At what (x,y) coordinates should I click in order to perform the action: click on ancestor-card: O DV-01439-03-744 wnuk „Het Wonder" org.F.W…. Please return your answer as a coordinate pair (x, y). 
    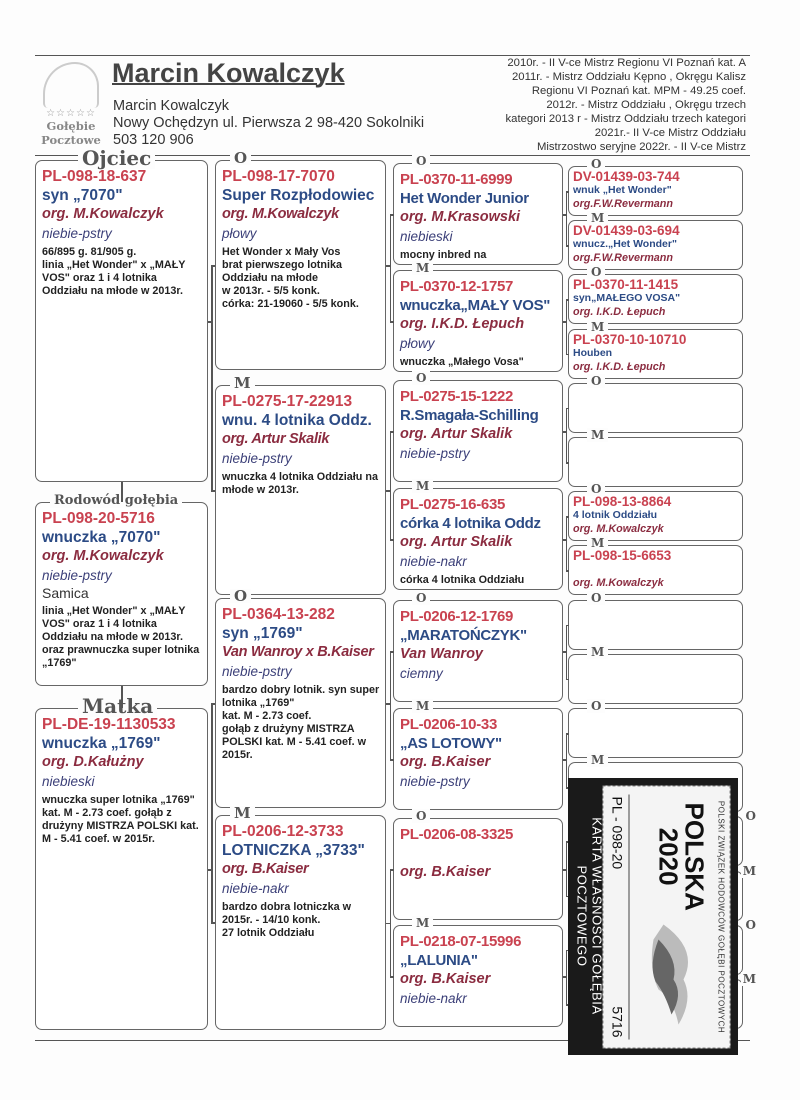
    Looking at the image, I should click on (655, 186).